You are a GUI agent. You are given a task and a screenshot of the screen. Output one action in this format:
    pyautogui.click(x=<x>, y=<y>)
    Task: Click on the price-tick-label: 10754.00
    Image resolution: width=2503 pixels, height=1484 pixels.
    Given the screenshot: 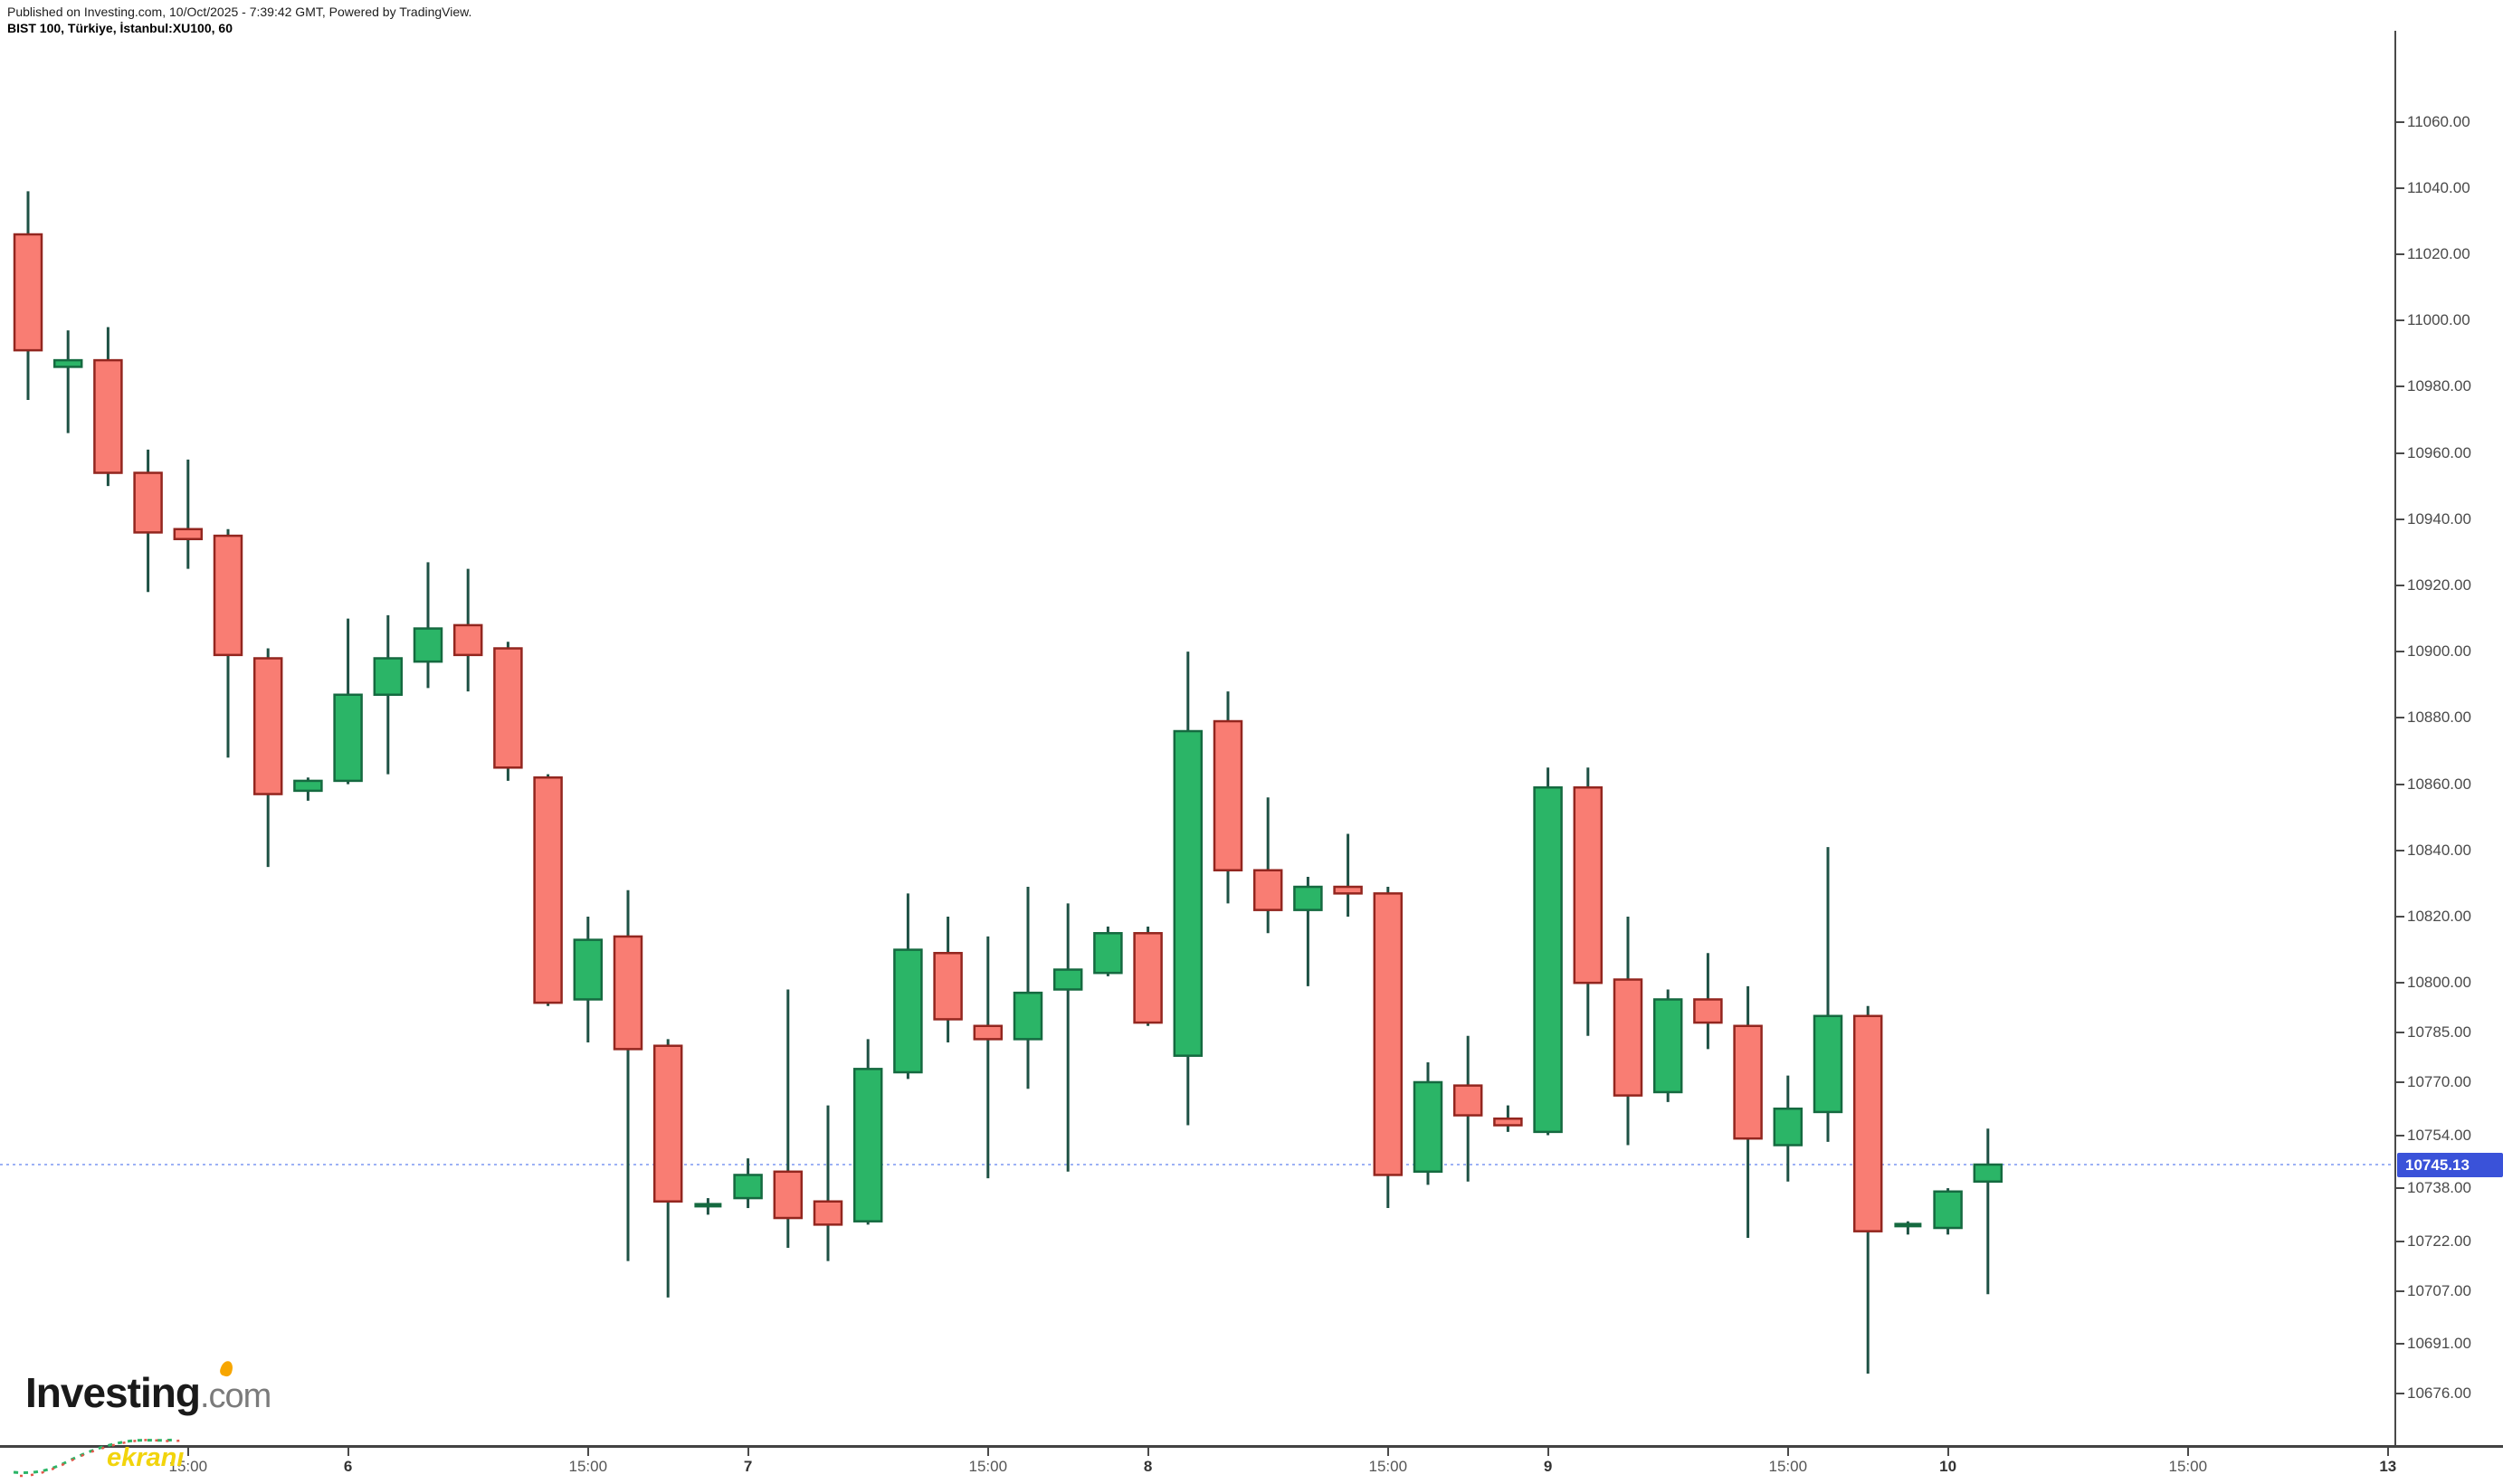 What is the action you would take?
    pyautogui.click(x=2439, y=1135)
    